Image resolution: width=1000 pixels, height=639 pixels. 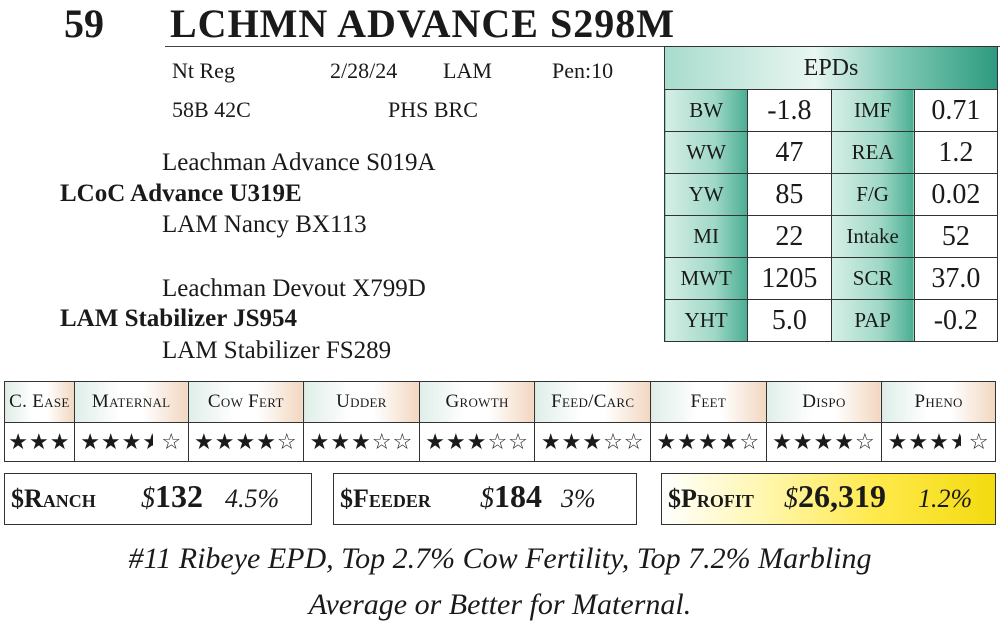 What do you see at coordinates (294, 288) in the screenshot?
I see `dam-sire: Leachman Devout X799D` at bounding box center [294, 288].